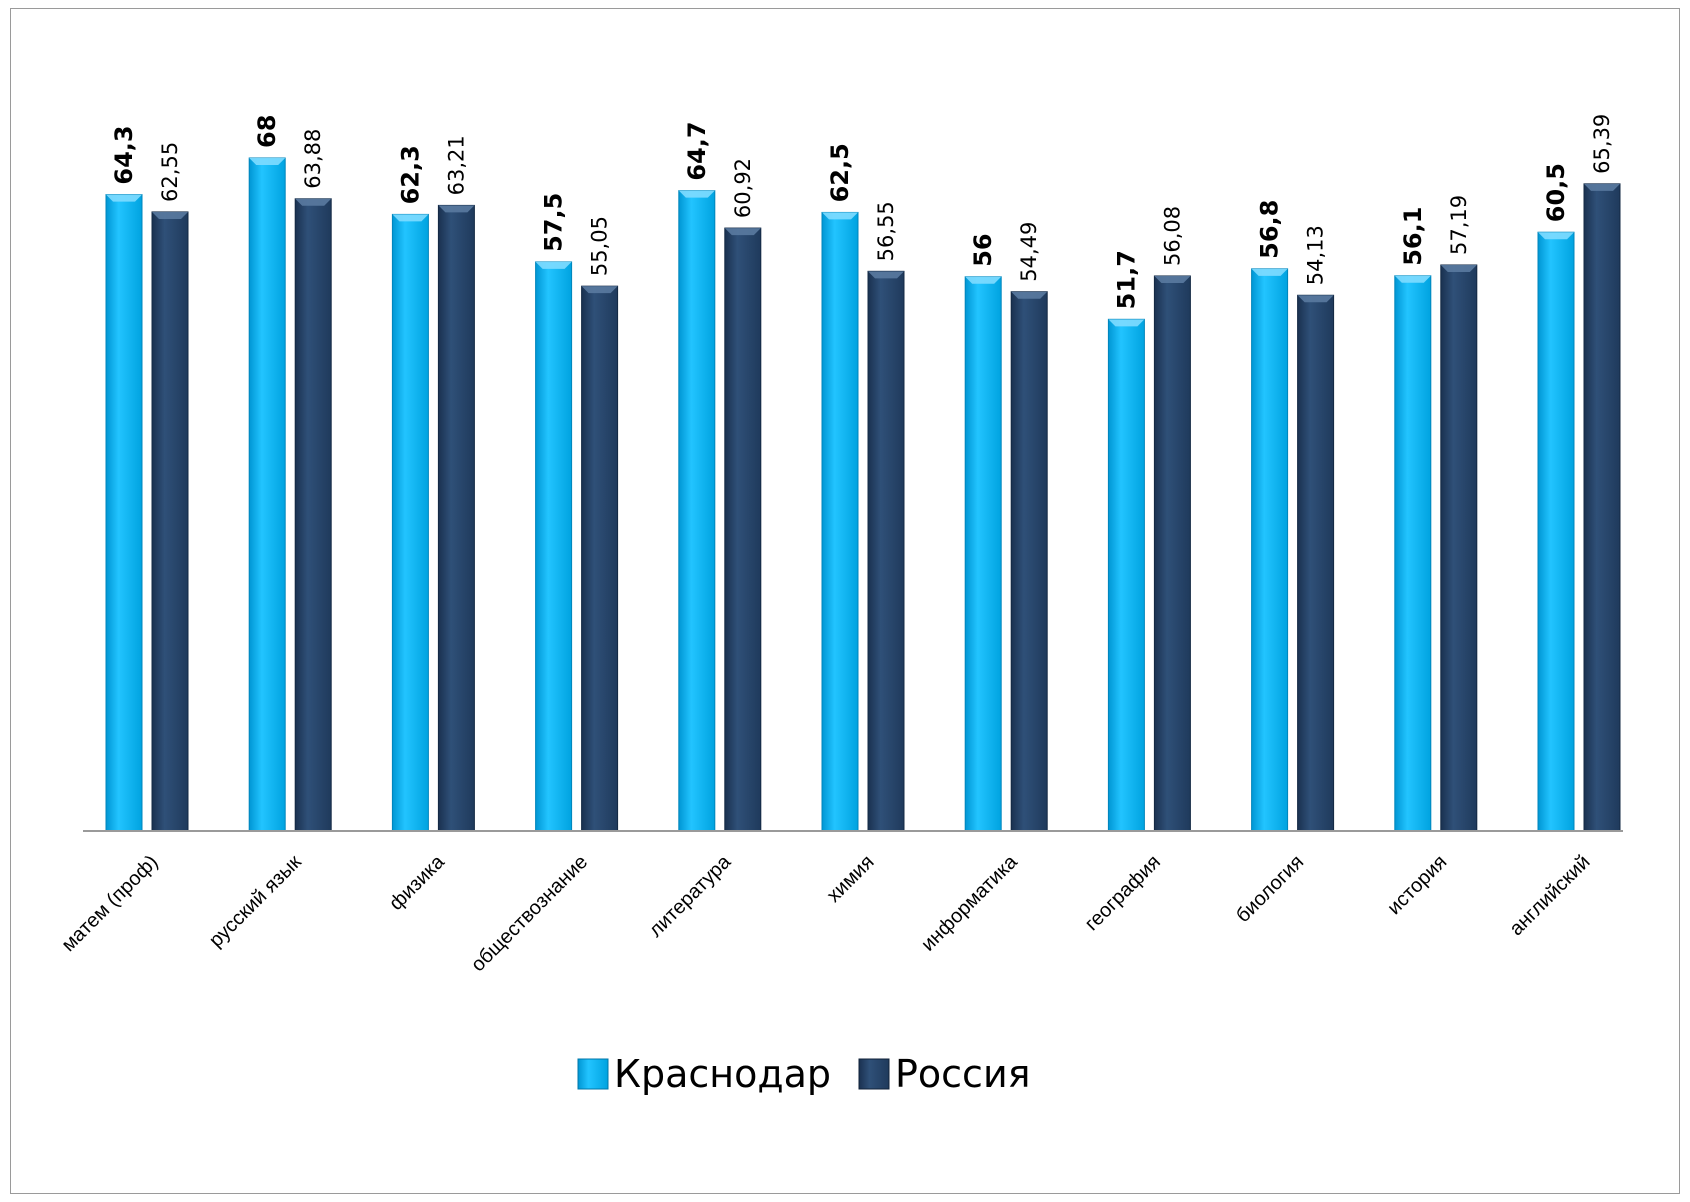 Image resolution: width=1690 pixels, height=1202 pixels. Describe the element at coordinates (255, 901) in the screenshot. I see `category-label-1: русский язык` at that location.